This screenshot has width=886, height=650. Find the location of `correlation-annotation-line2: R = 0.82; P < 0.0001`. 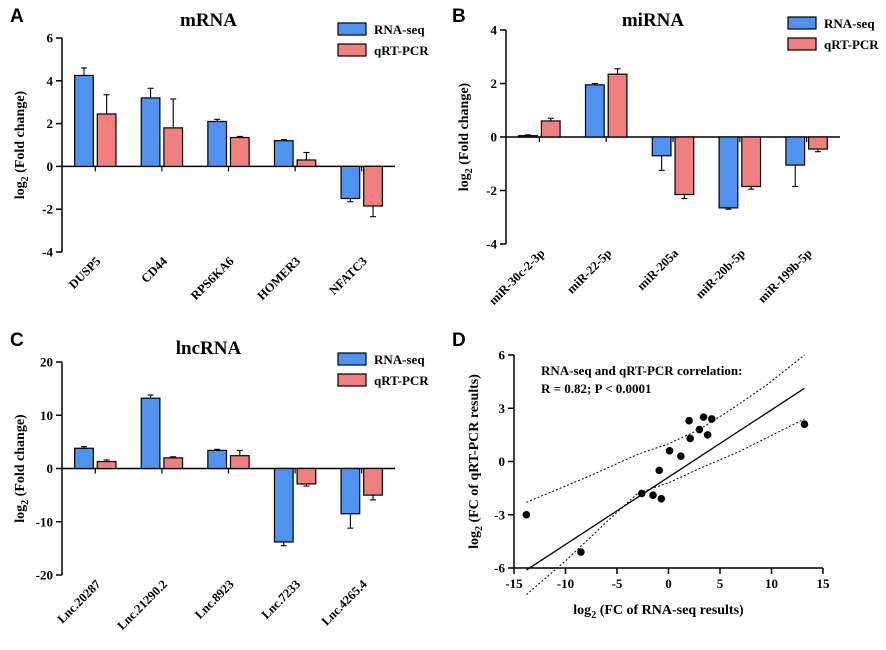

correlation-annotation-line2: R = 0.82; P < 0.0001 is located at coordinates (596, 388).